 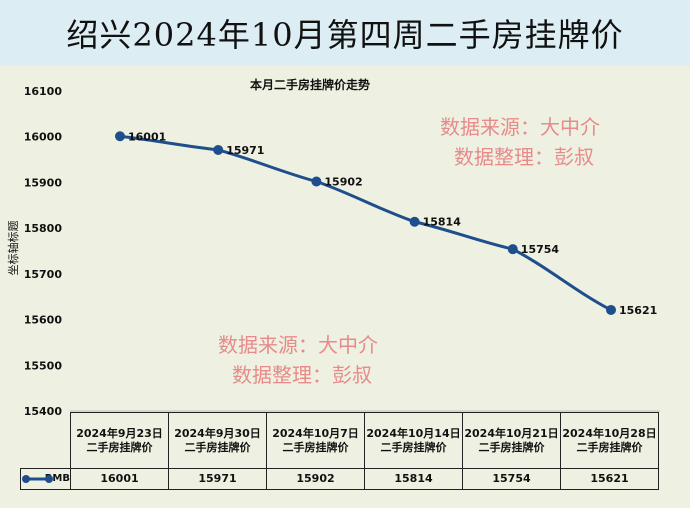 I want to click on y-tick-label: 15500, so click(x=43, y=365).